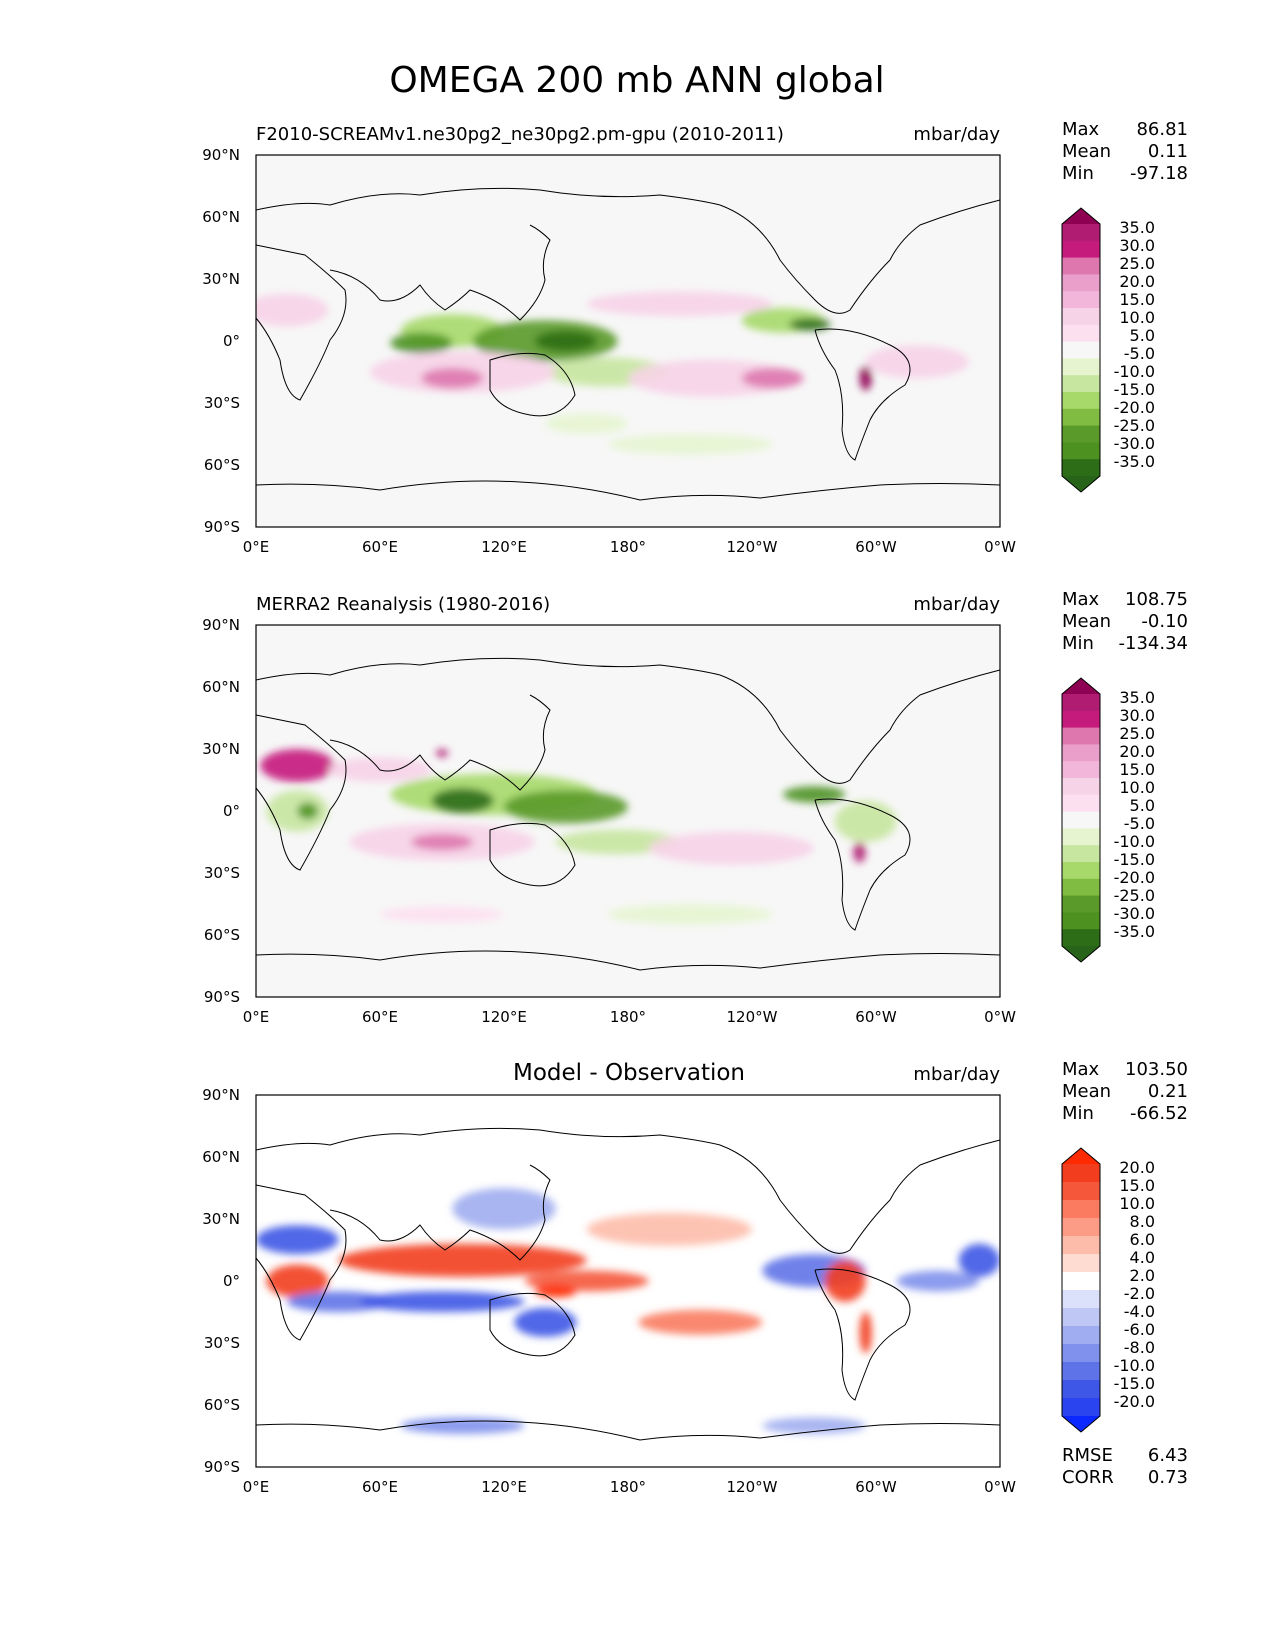 The height and width of the screenshot is (1650, 1275). I want to click on stat-label: CORR, so click(1088, 1477).